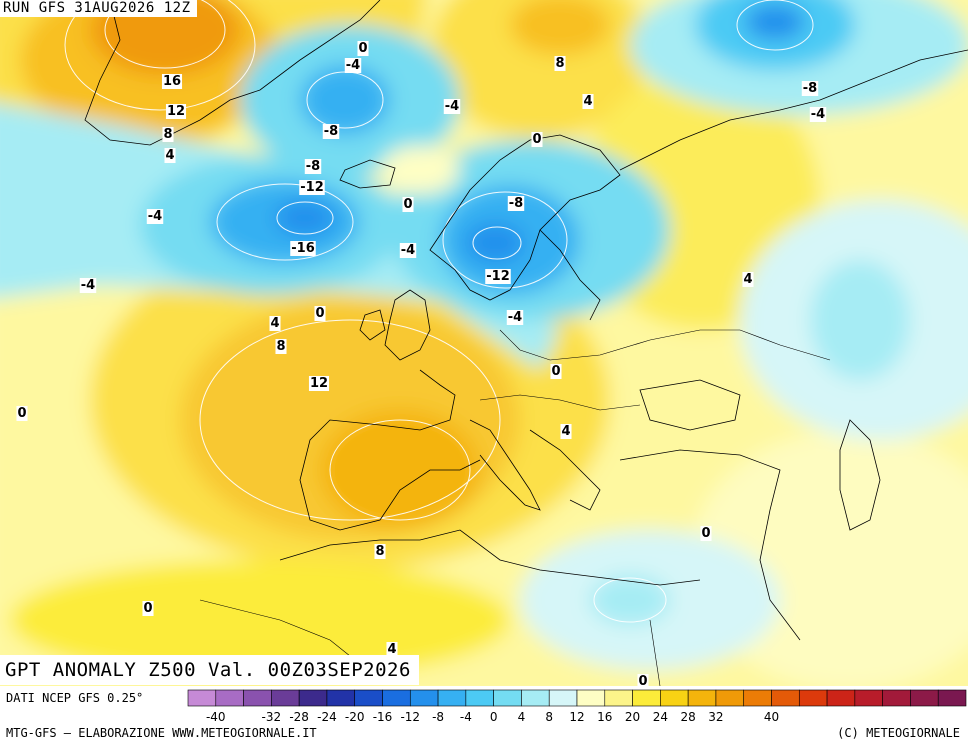 This screenshot has width=968, height=745. I want to click on colorbar-tick-label: -20, so click(355, 717).